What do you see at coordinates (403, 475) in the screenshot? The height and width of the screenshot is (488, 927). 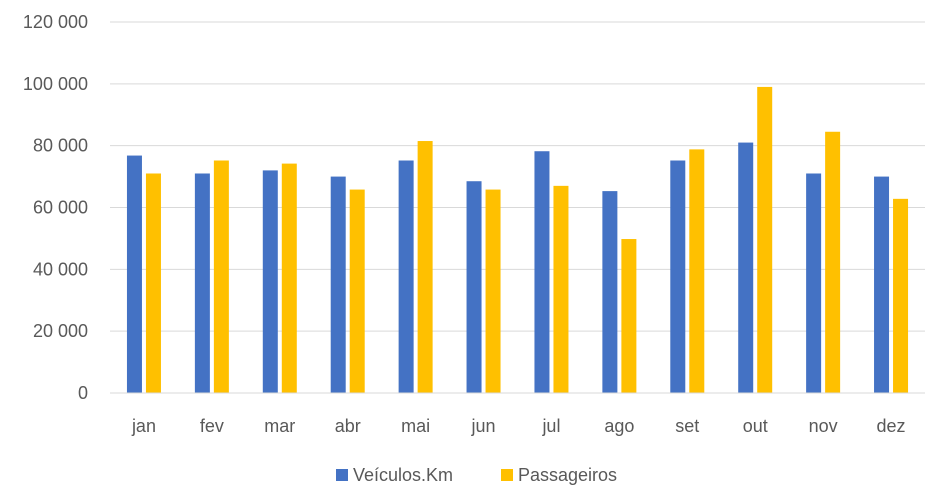 I see `legend-label: Veículos.Km` at bounding box center [403, 475].